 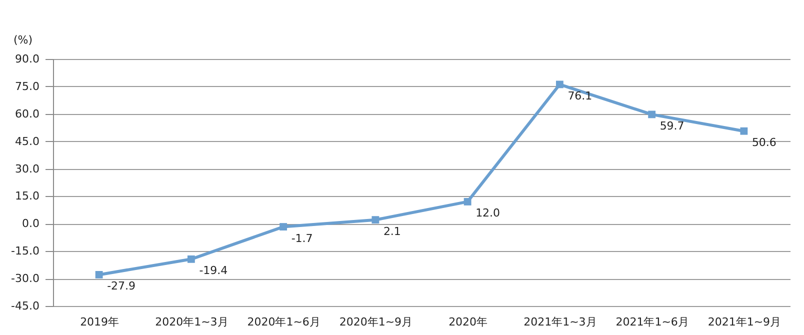 I want to click on y-tick-label: 60.0, so click(x=27, y=113).